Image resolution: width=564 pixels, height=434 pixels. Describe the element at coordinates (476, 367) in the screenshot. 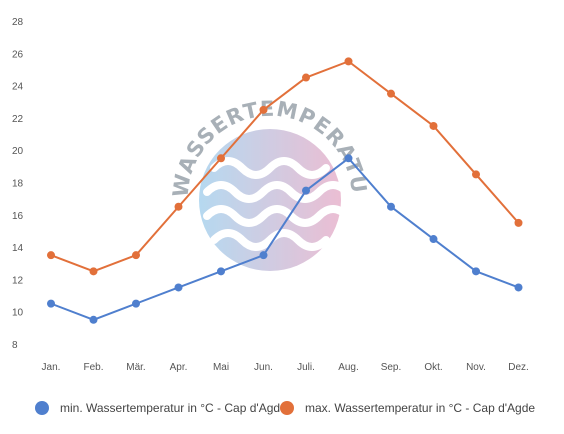

I see `x-tick-label: Nov.` at that location.